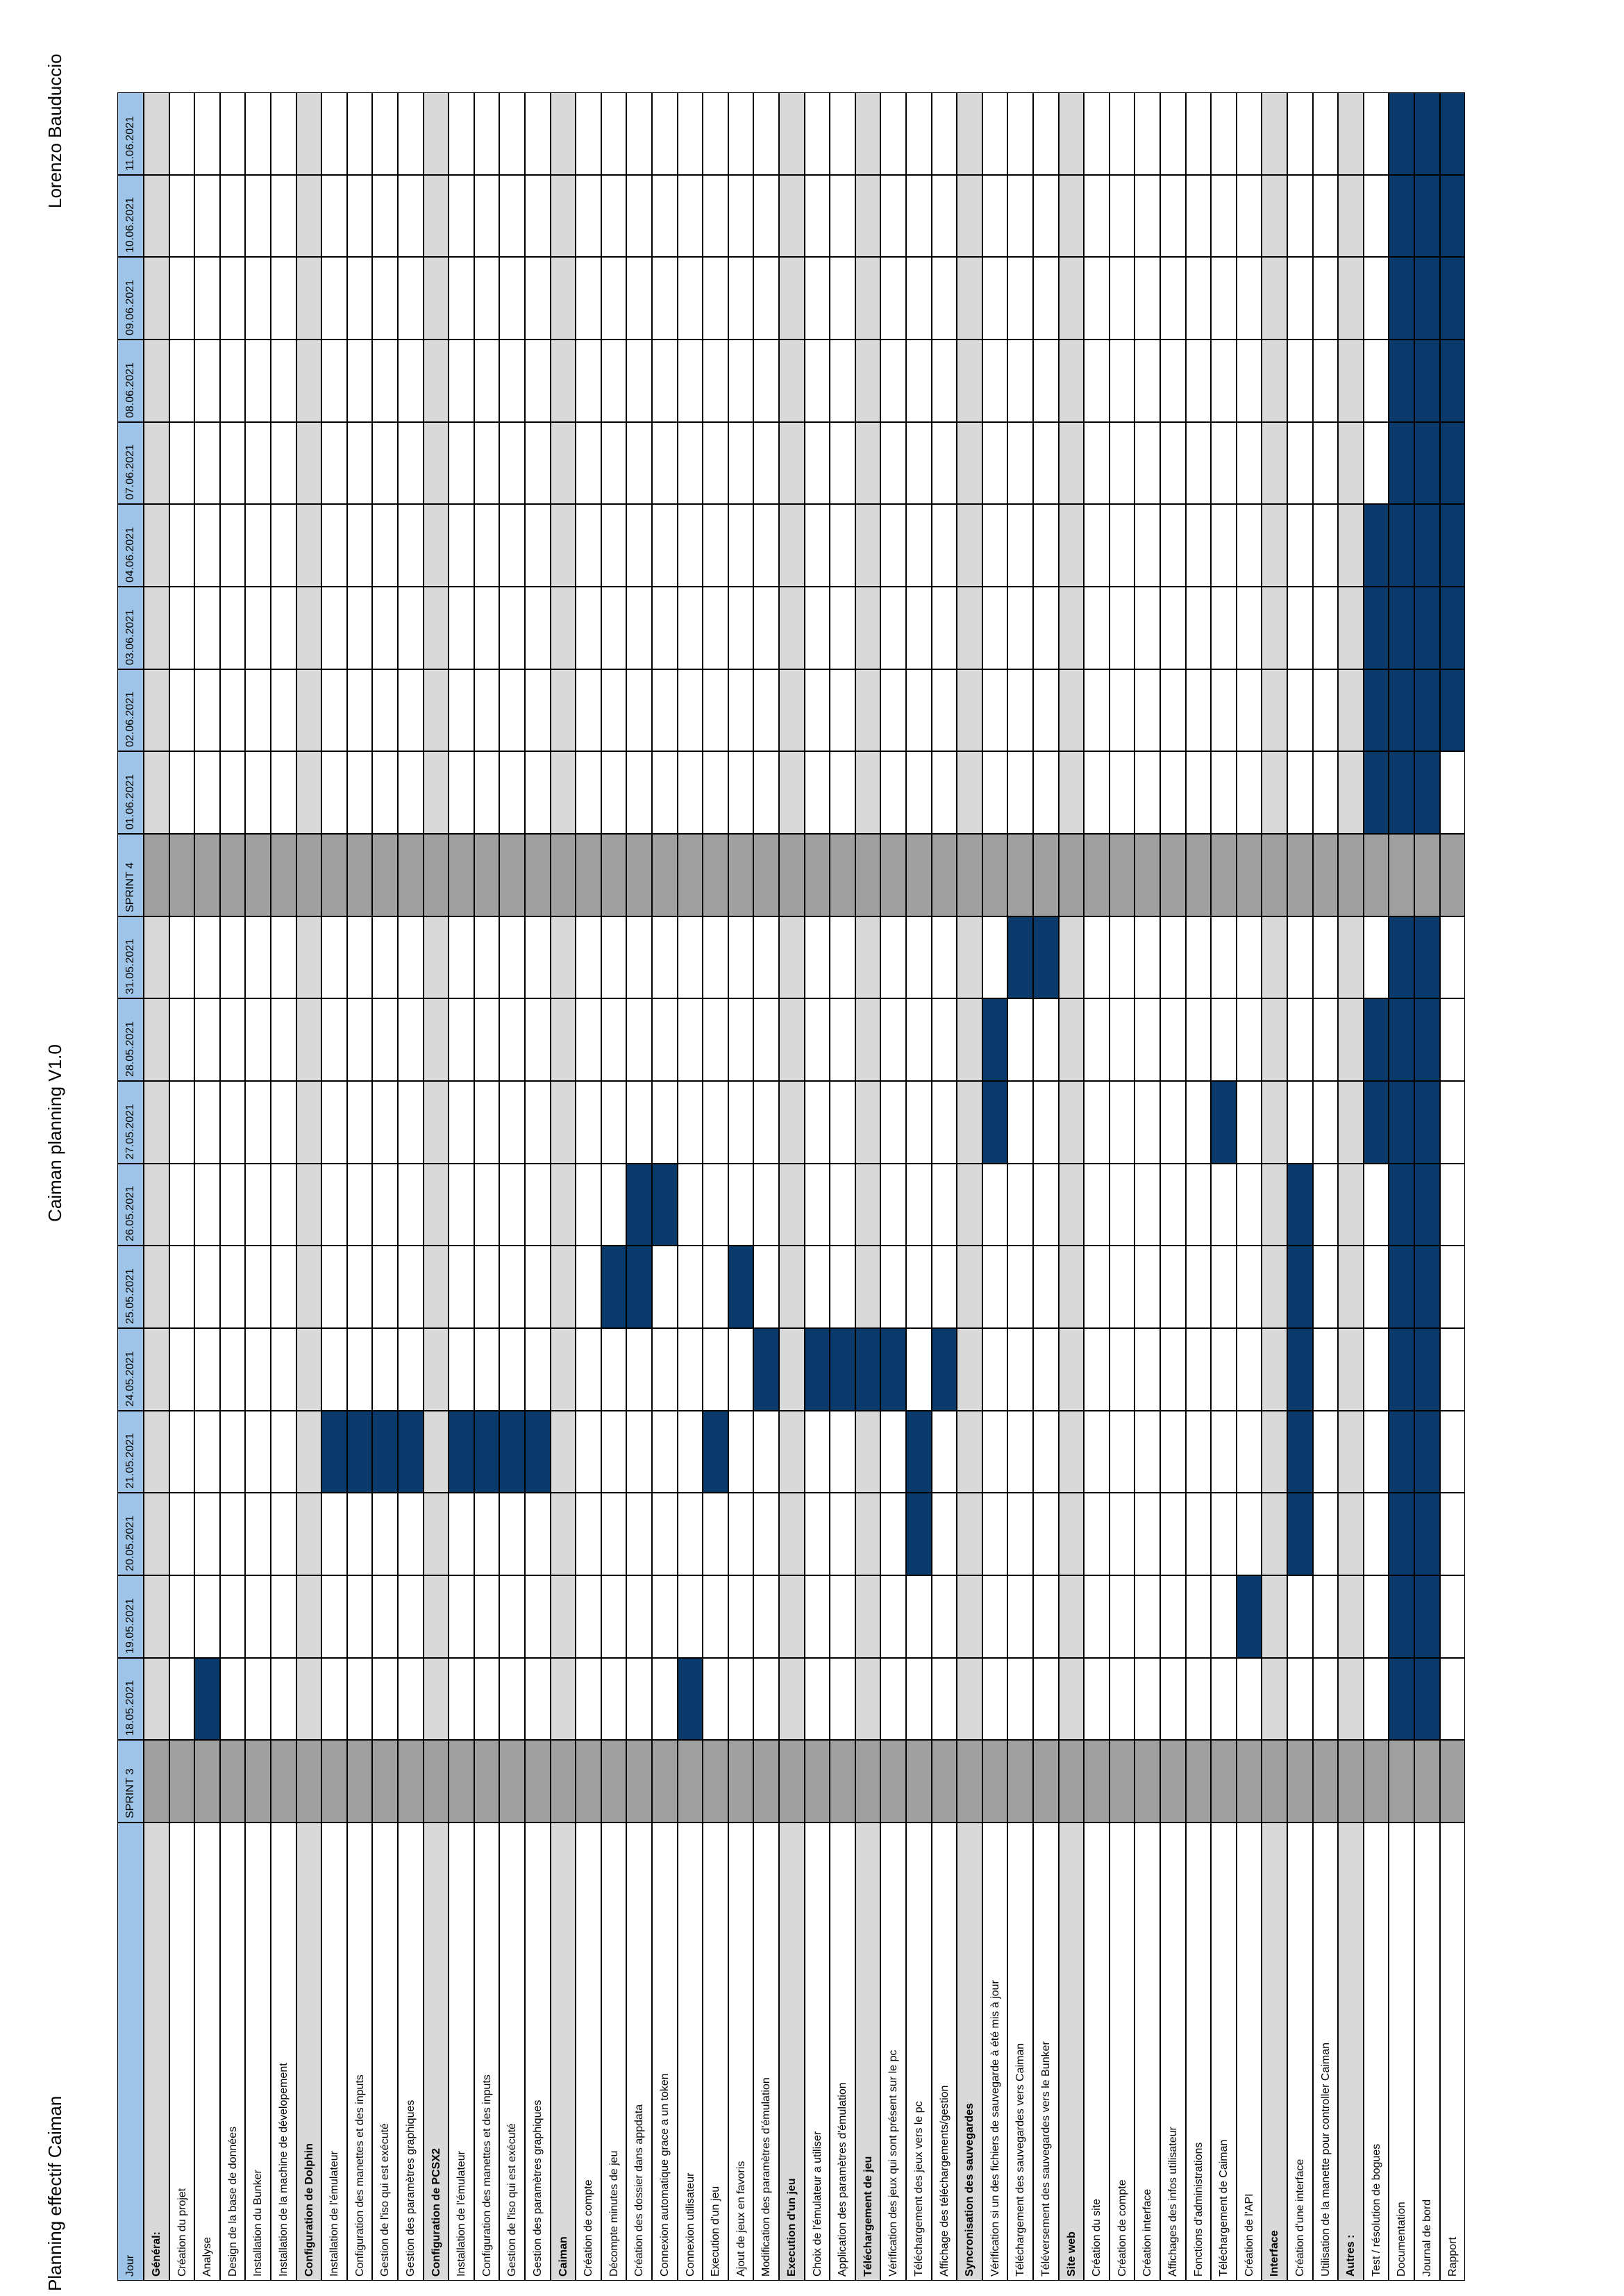 This screenshot has width=1624, height=2296. Describe the element at coordinates (767, 2177) in the screenshot. I see `task-label: Modification des paramètres d'émulation` at that location.